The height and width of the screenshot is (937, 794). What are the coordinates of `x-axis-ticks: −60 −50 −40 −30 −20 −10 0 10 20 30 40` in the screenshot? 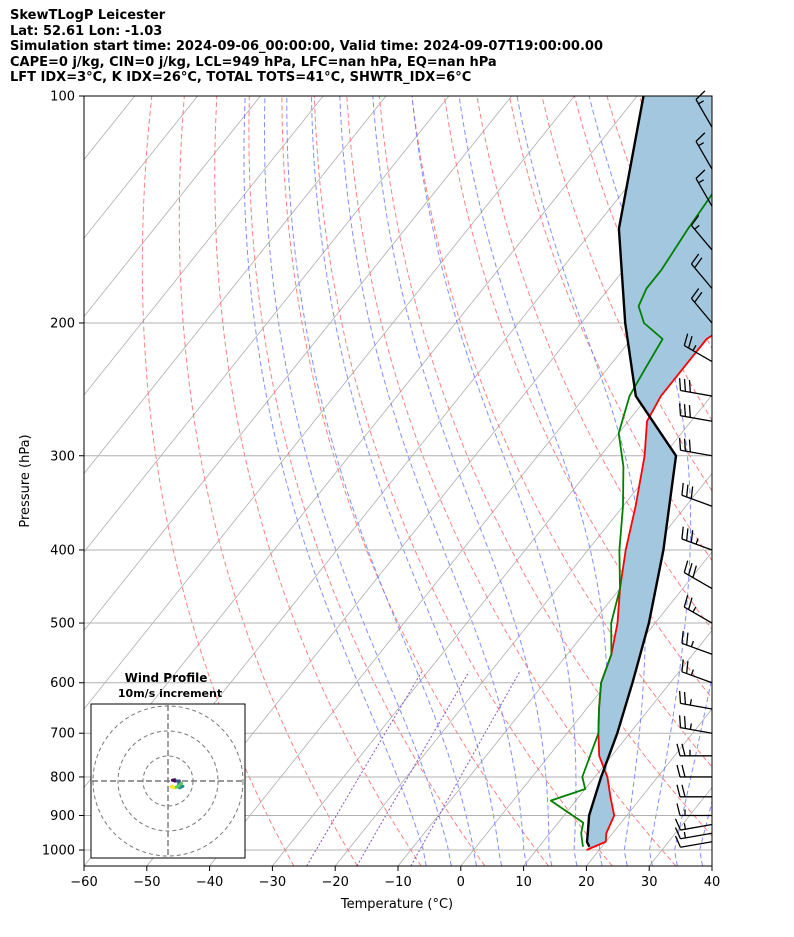 It's located at (395, 878).